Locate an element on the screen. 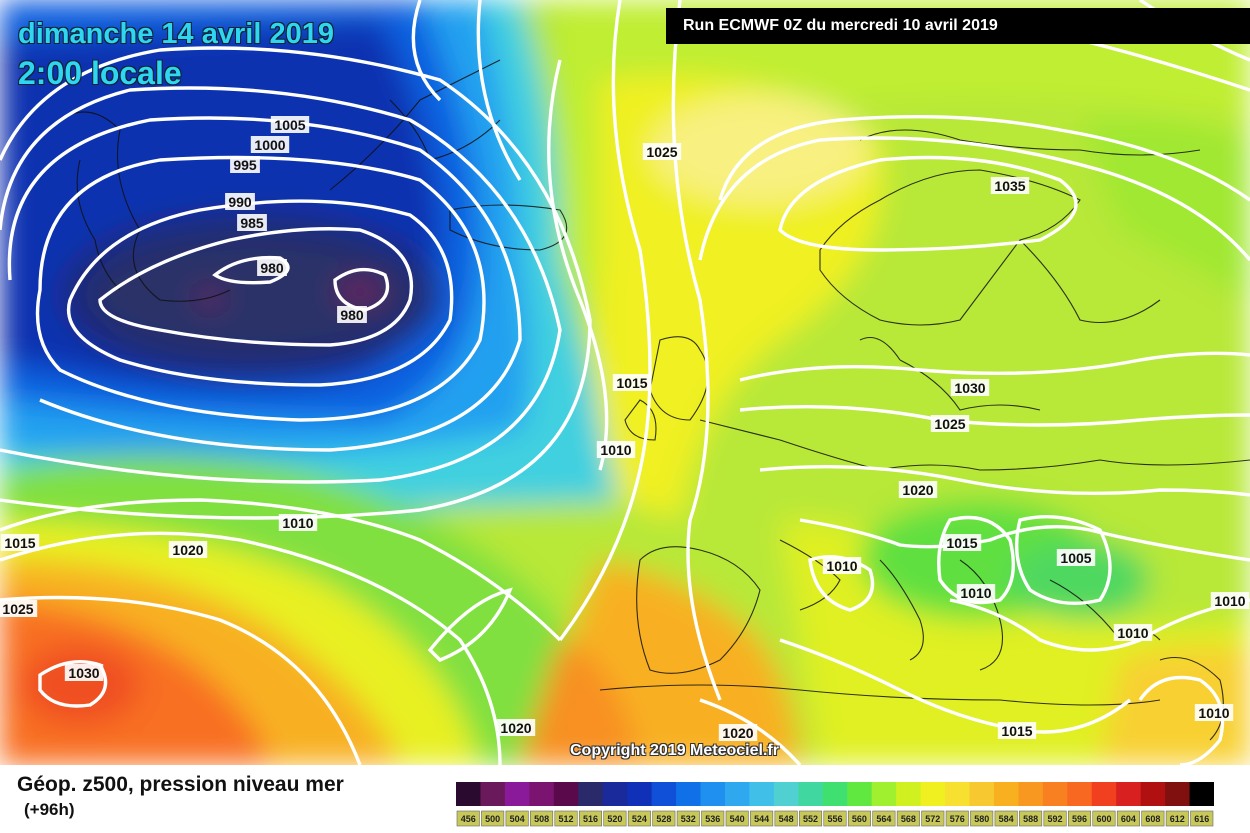  scale-tick-label: 544 is located at coordinates (761, 819).